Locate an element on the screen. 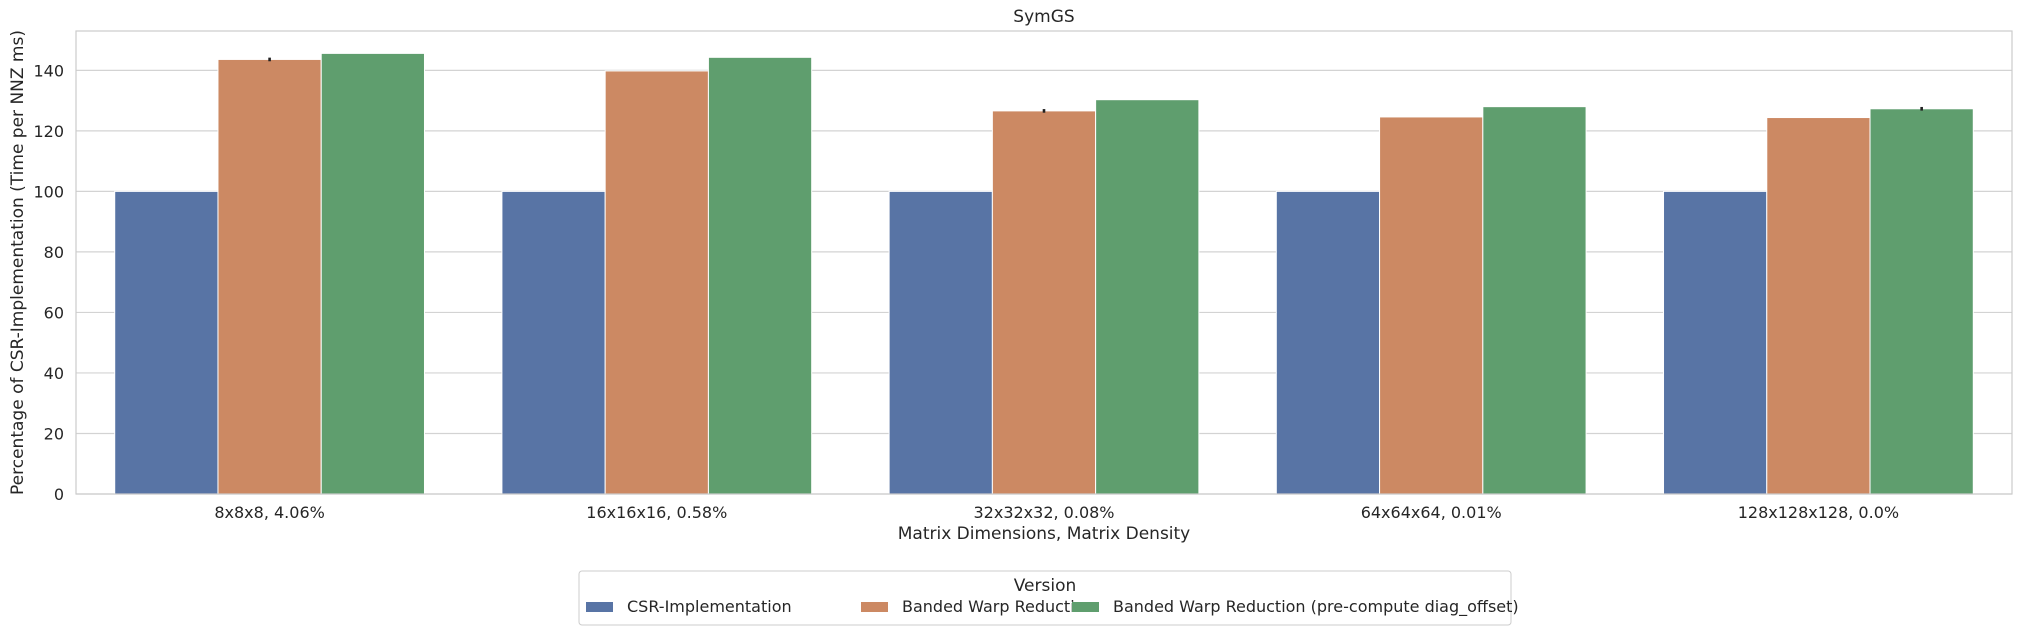 The width and height of the screenshot is (2023, 635). y-tick-label: 120 is located at coordinates (48, 131).